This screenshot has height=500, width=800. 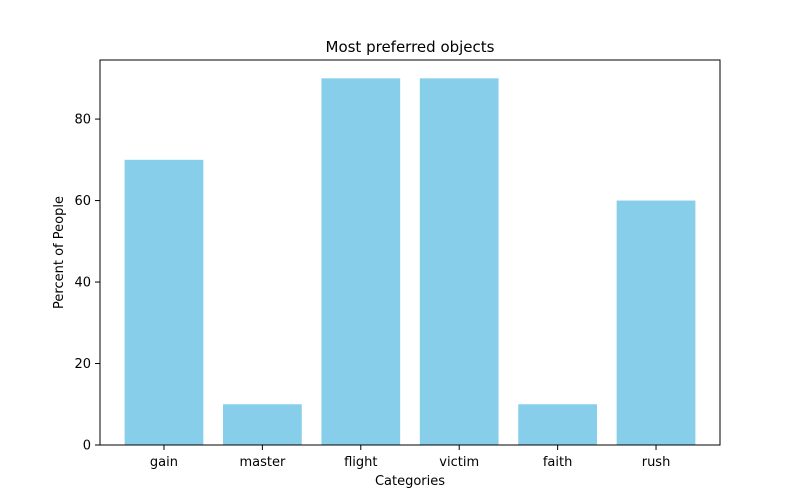 I want to click on y-axis: 0 20 40 60 80, so click(x=87, y=283).